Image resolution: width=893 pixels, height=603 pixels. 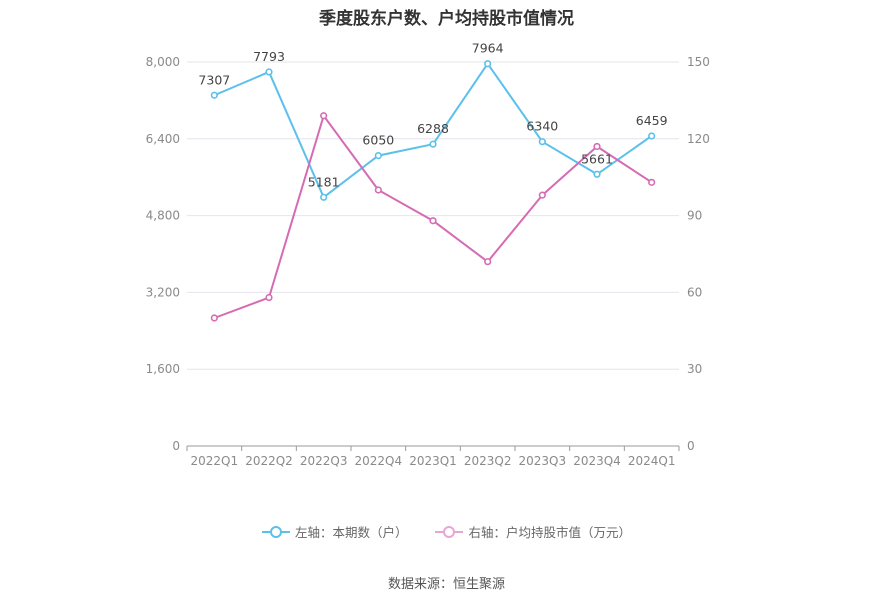 What do you see at coordinates (378, 140) in the screenshot?
I see `data-label: 6050` at bounding box center [378, 140].